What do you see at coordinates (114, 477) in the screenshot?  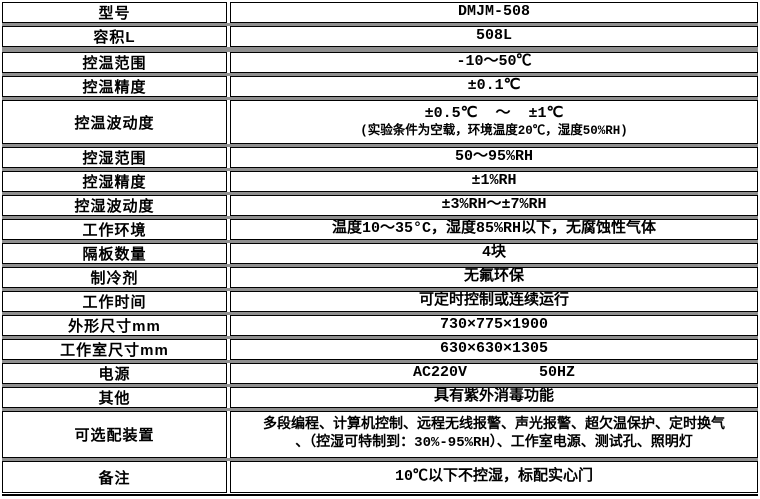 I see `spec-label: 备注` at bounding box center [114, 477].